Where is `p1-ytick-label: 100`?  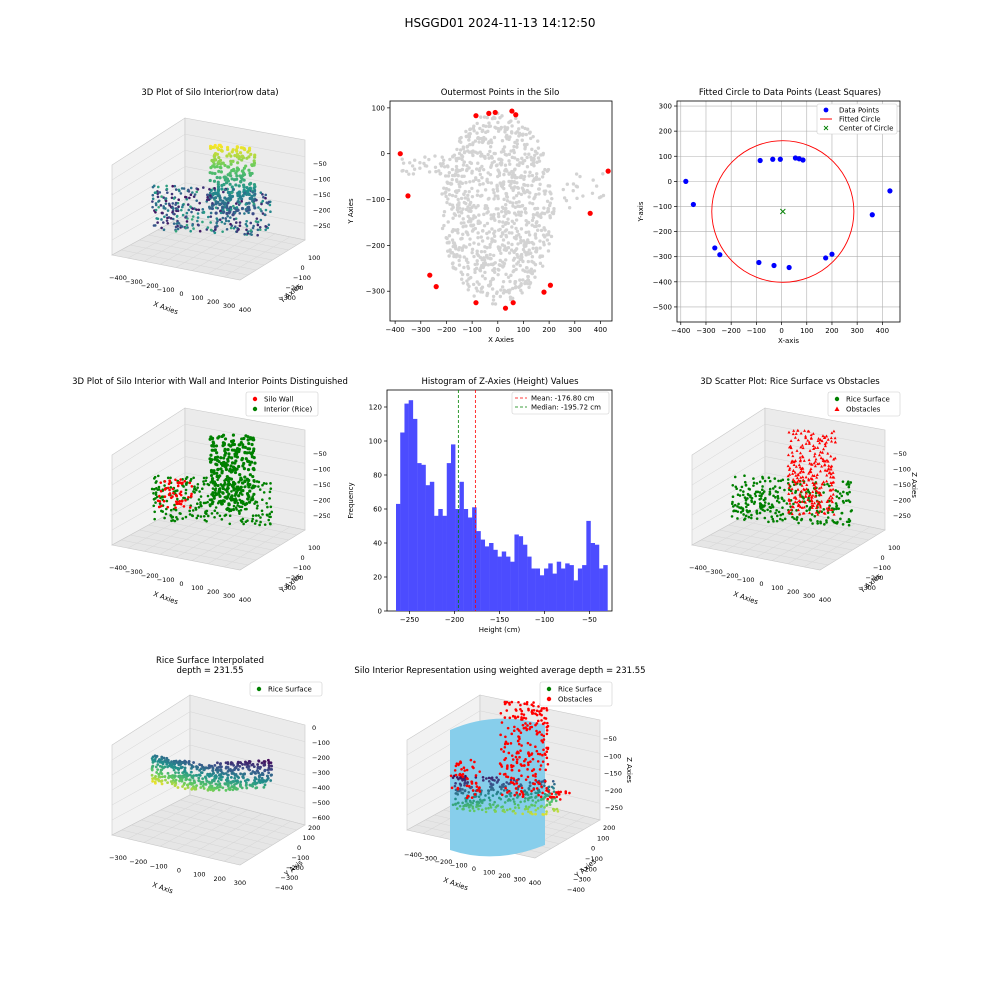
p1-ytick-label: 100 is located at coordinates (314, 258).